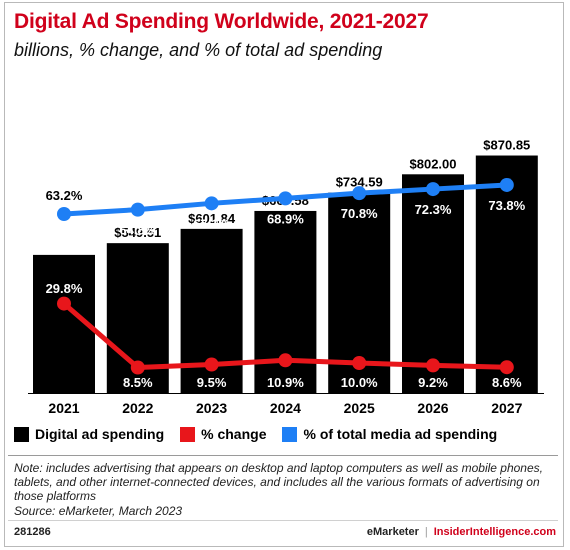  I want to click on legend-swatch-share, so click(290, 434).